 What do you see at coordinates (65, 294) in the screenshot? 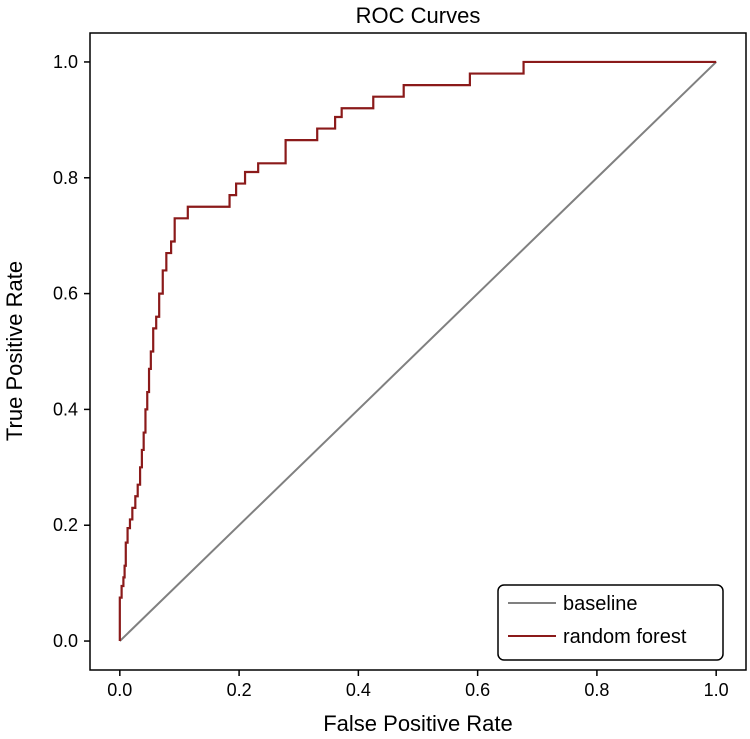
I see `y-tick-label: 0.6` at bounding box center [65, 294].